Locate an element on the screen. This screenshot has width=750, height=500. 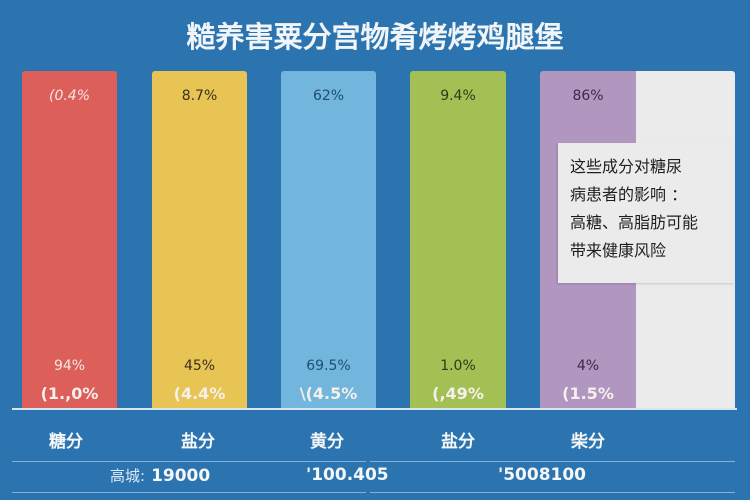
bar-top-label: 62% is located at coordinates (328, 96).